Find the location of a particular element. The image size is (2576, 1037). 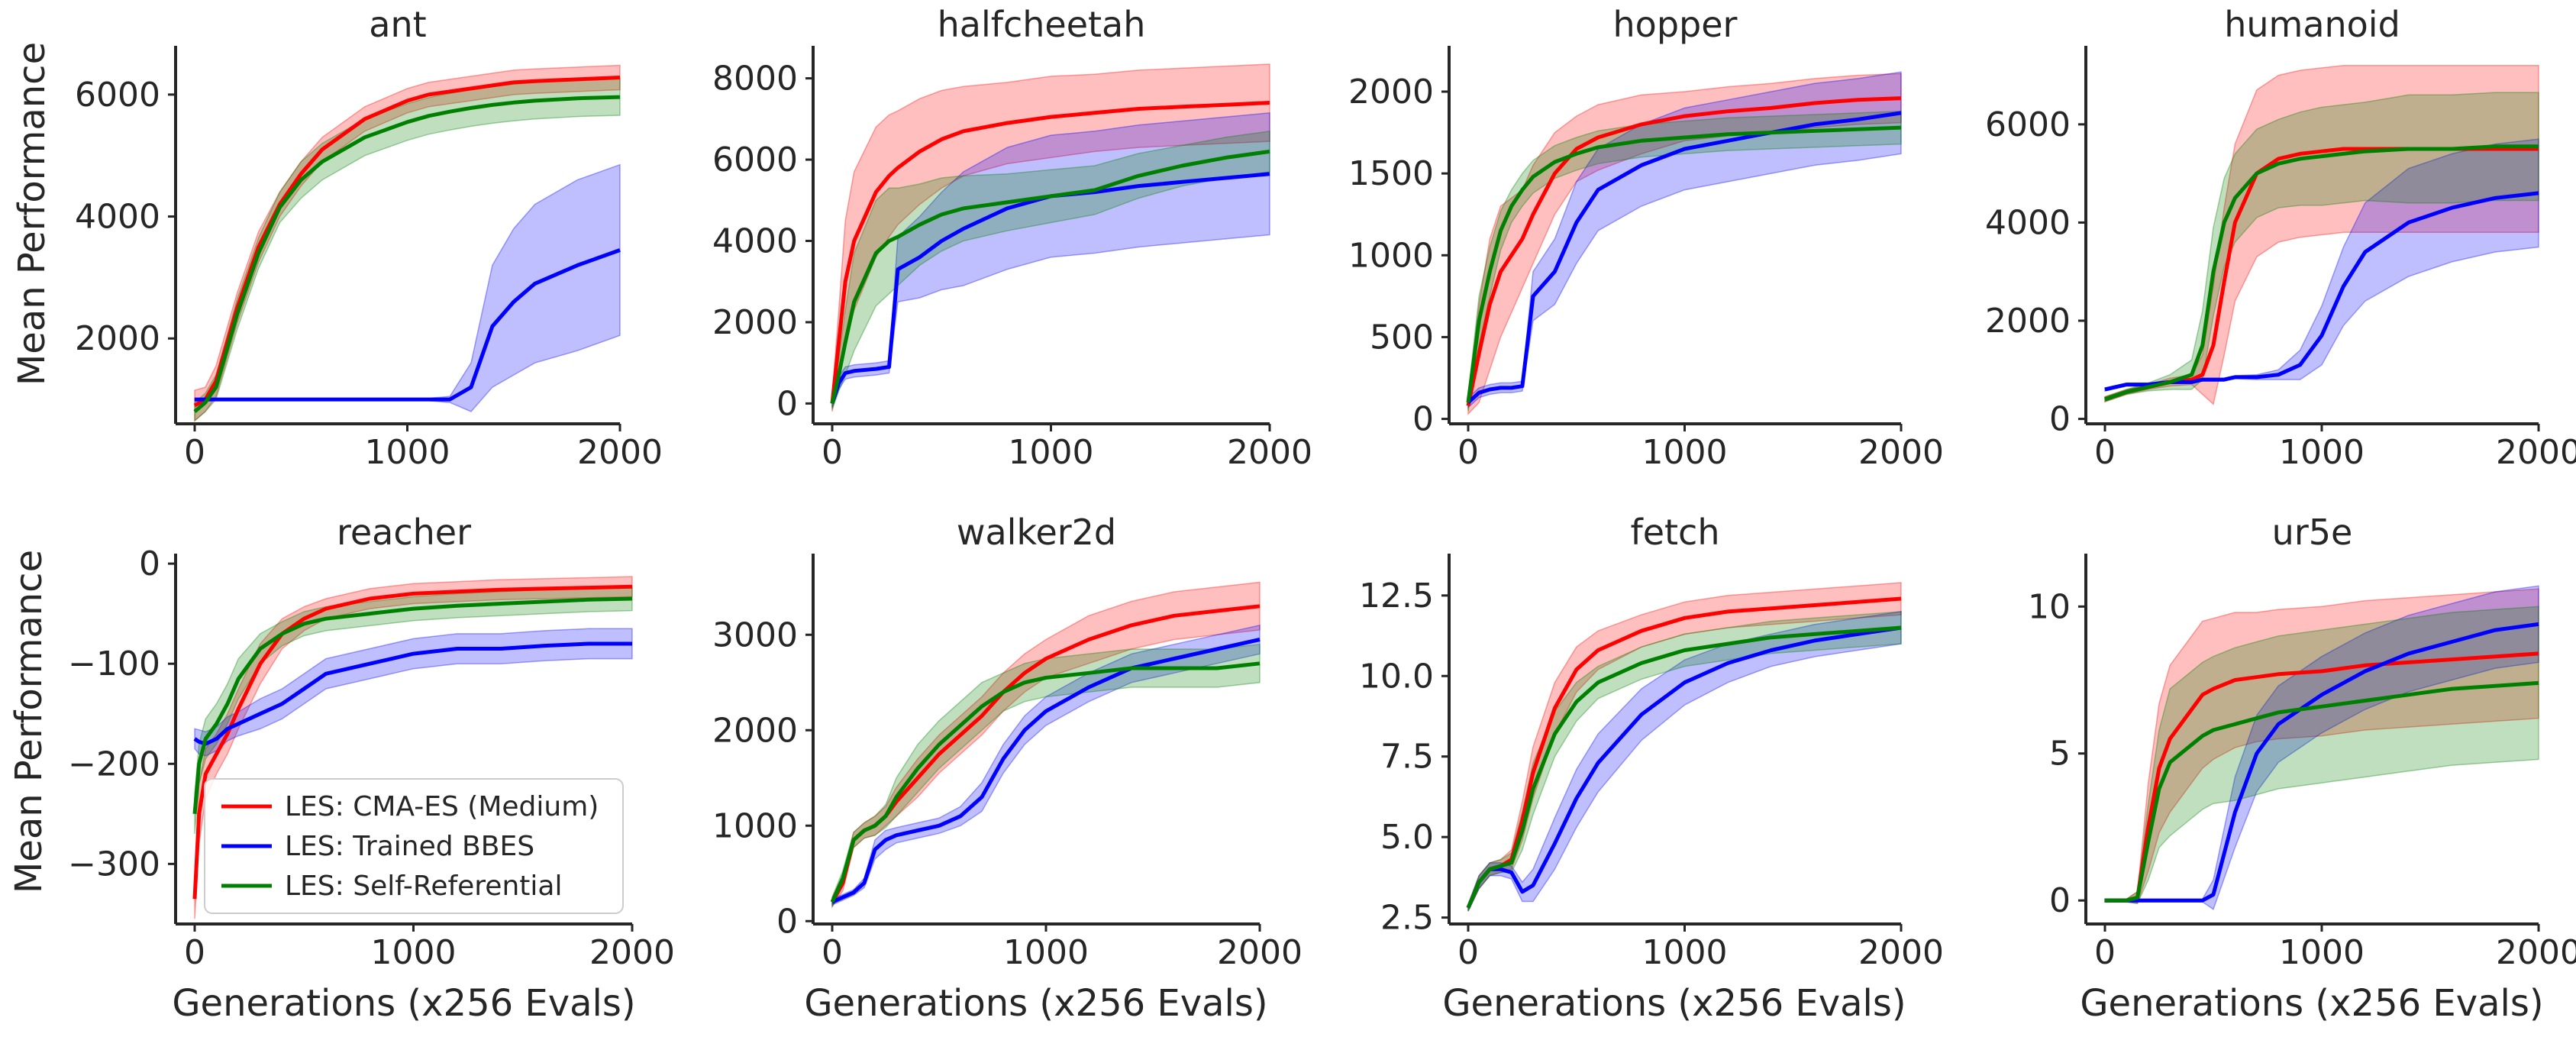

panel-ant: ant 0 1000 2000 2000 4000 6000 is located at coordinates (369, 238).